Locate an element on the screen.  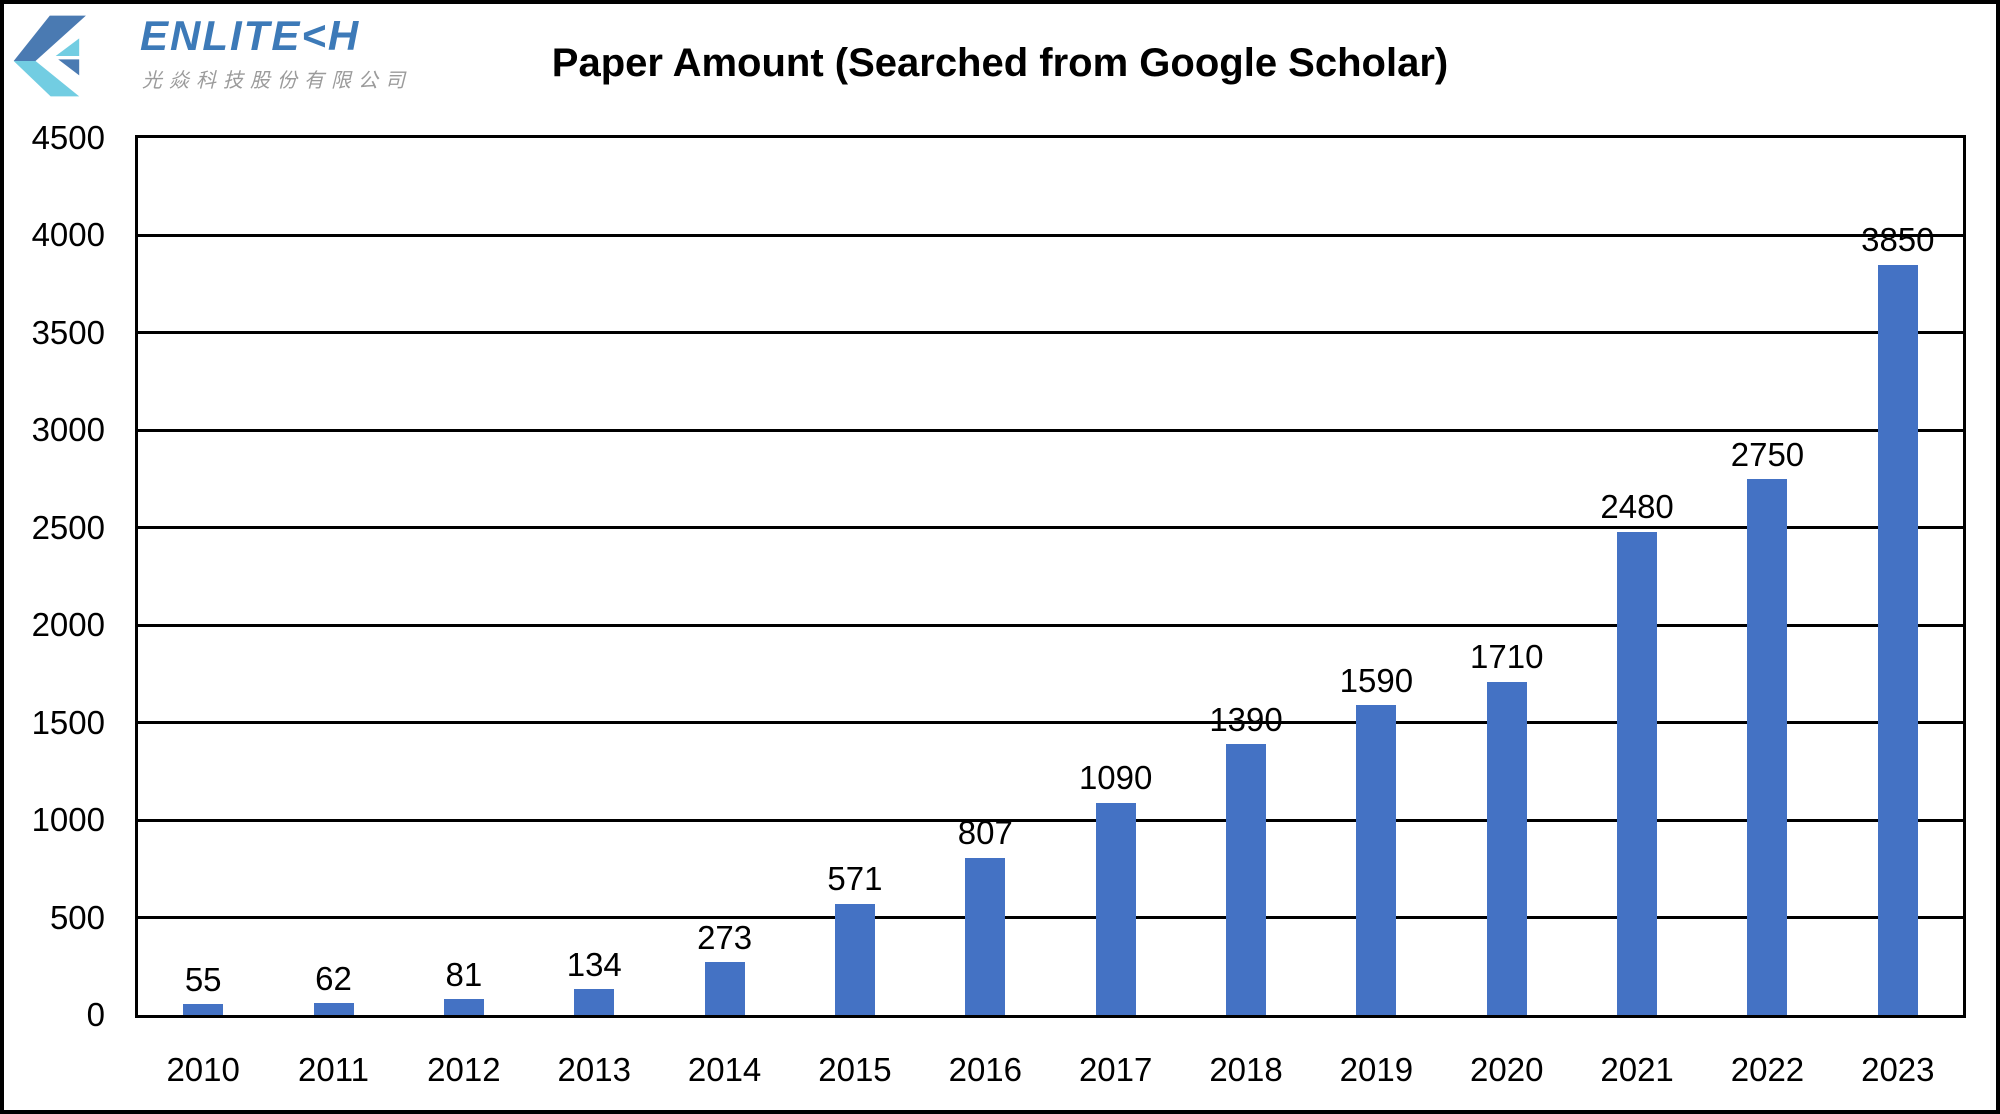
y-axis-tick-label-0: 0 is located at coordinates (95, 1014).